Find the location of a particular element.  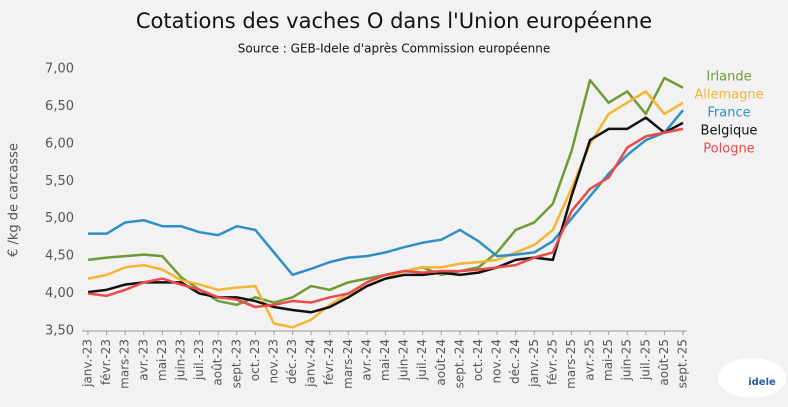

y-tick-label: 5,00 is located at coordinates (59, 218).